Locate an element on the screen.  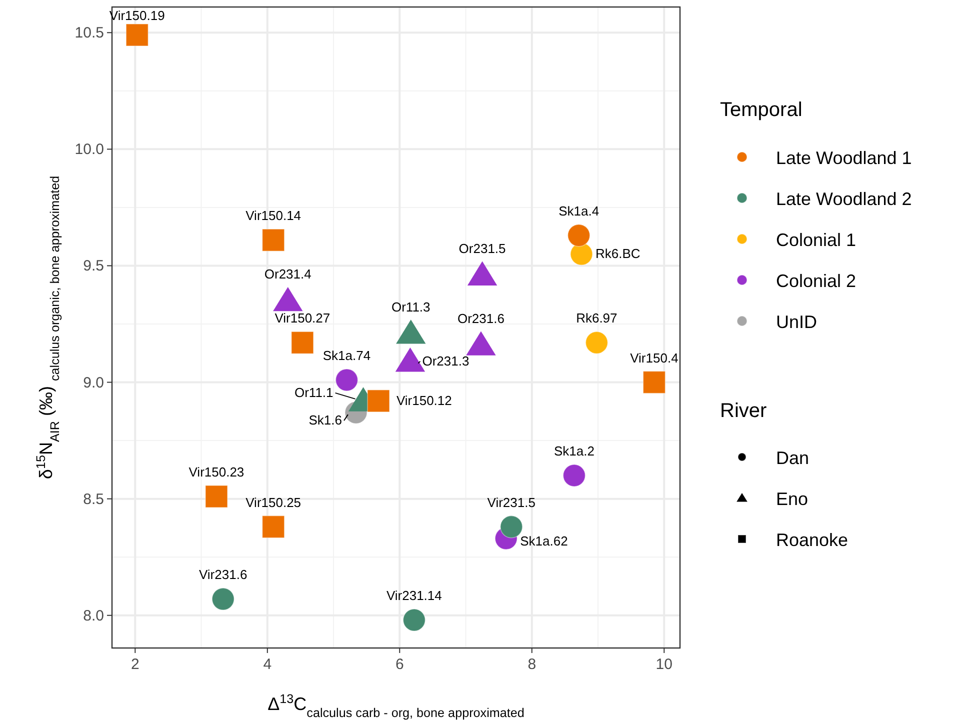
annotation: Vir150.14 is located at coordinates (274, 216).